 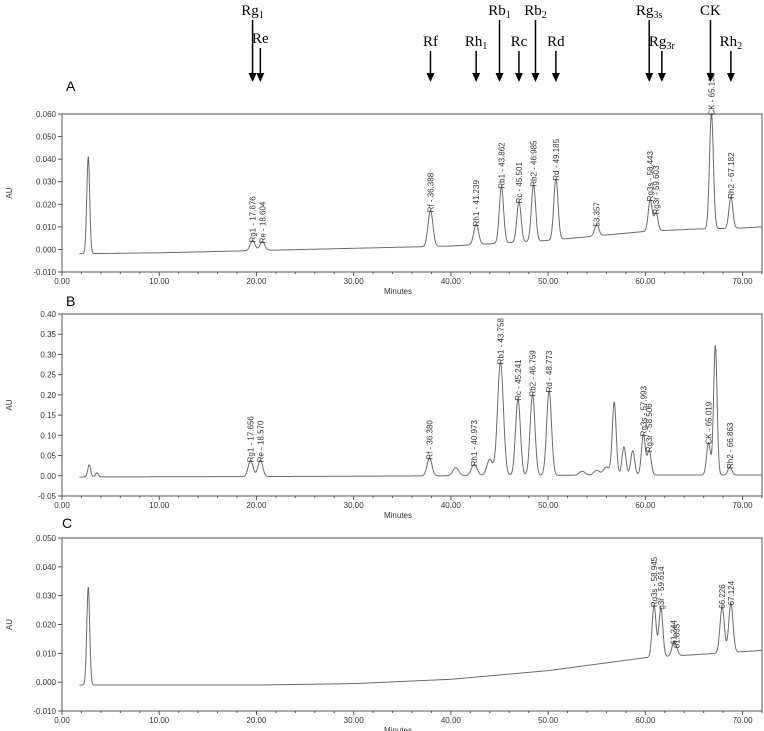 What do you see at coordinates (501, 165) in the screenshot?
I see `peak-label: Rb1 - 43.862` at bounding box center [501, 165].